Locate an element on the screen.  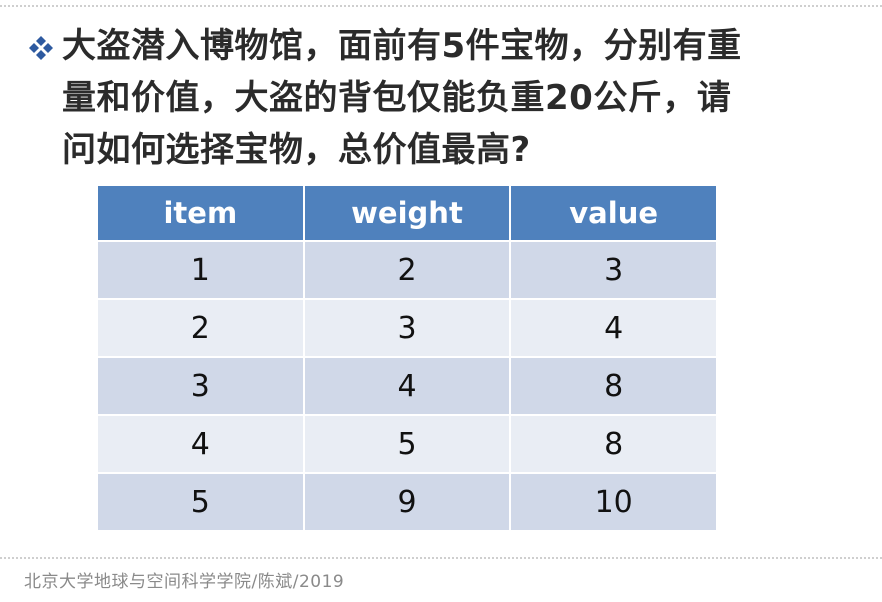
diamond-bullet-icon is located at coordinates (41, 48).